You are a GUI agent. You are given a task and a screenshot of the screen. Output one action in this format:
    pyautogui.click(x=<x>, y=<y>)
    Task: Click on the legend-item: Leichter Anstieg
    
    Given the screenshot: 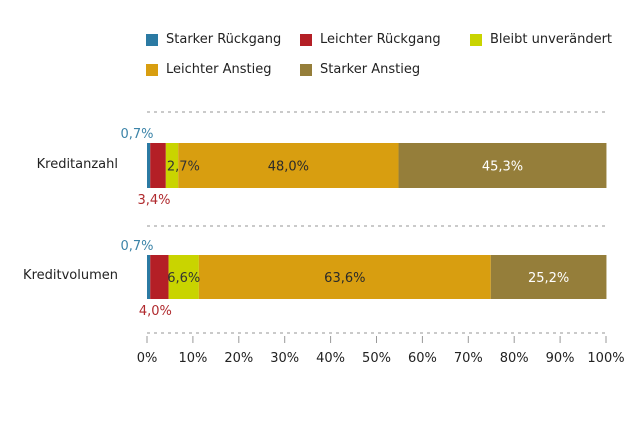 What is the action you would take?
    pyautogui.click(x=208, y=69)
    